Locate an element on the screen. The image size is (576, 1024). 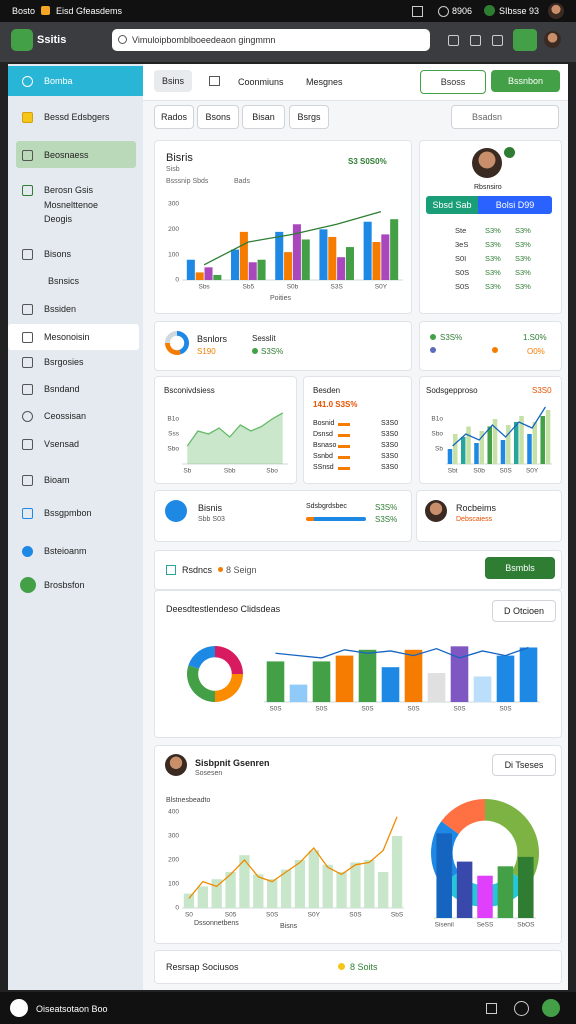
sidebar-item: Bessd Edsbgers is located at coordinates (66, 117).